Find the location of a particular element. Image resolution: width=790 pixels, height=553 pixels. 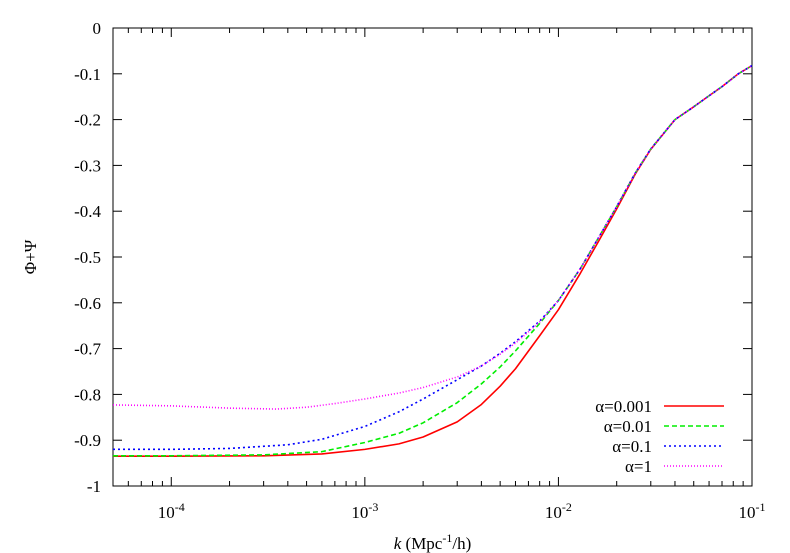

y-tick-label: -0.4 is located at coordinates (87, 211).